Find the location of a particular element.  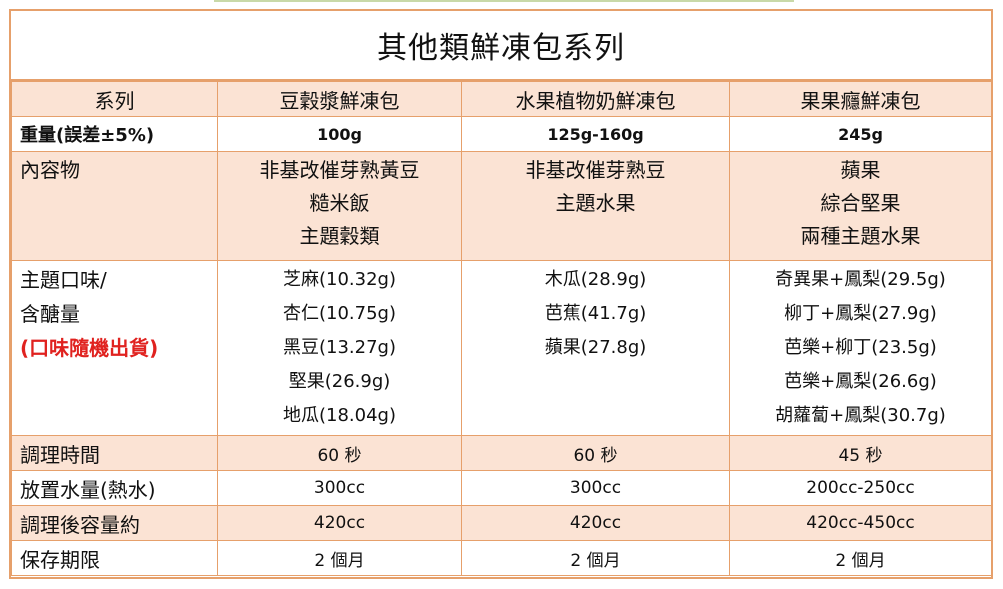

cook-time-row: 調理時間 60 秒 60 秒 45 秒 is located at coordinates (501, 453).